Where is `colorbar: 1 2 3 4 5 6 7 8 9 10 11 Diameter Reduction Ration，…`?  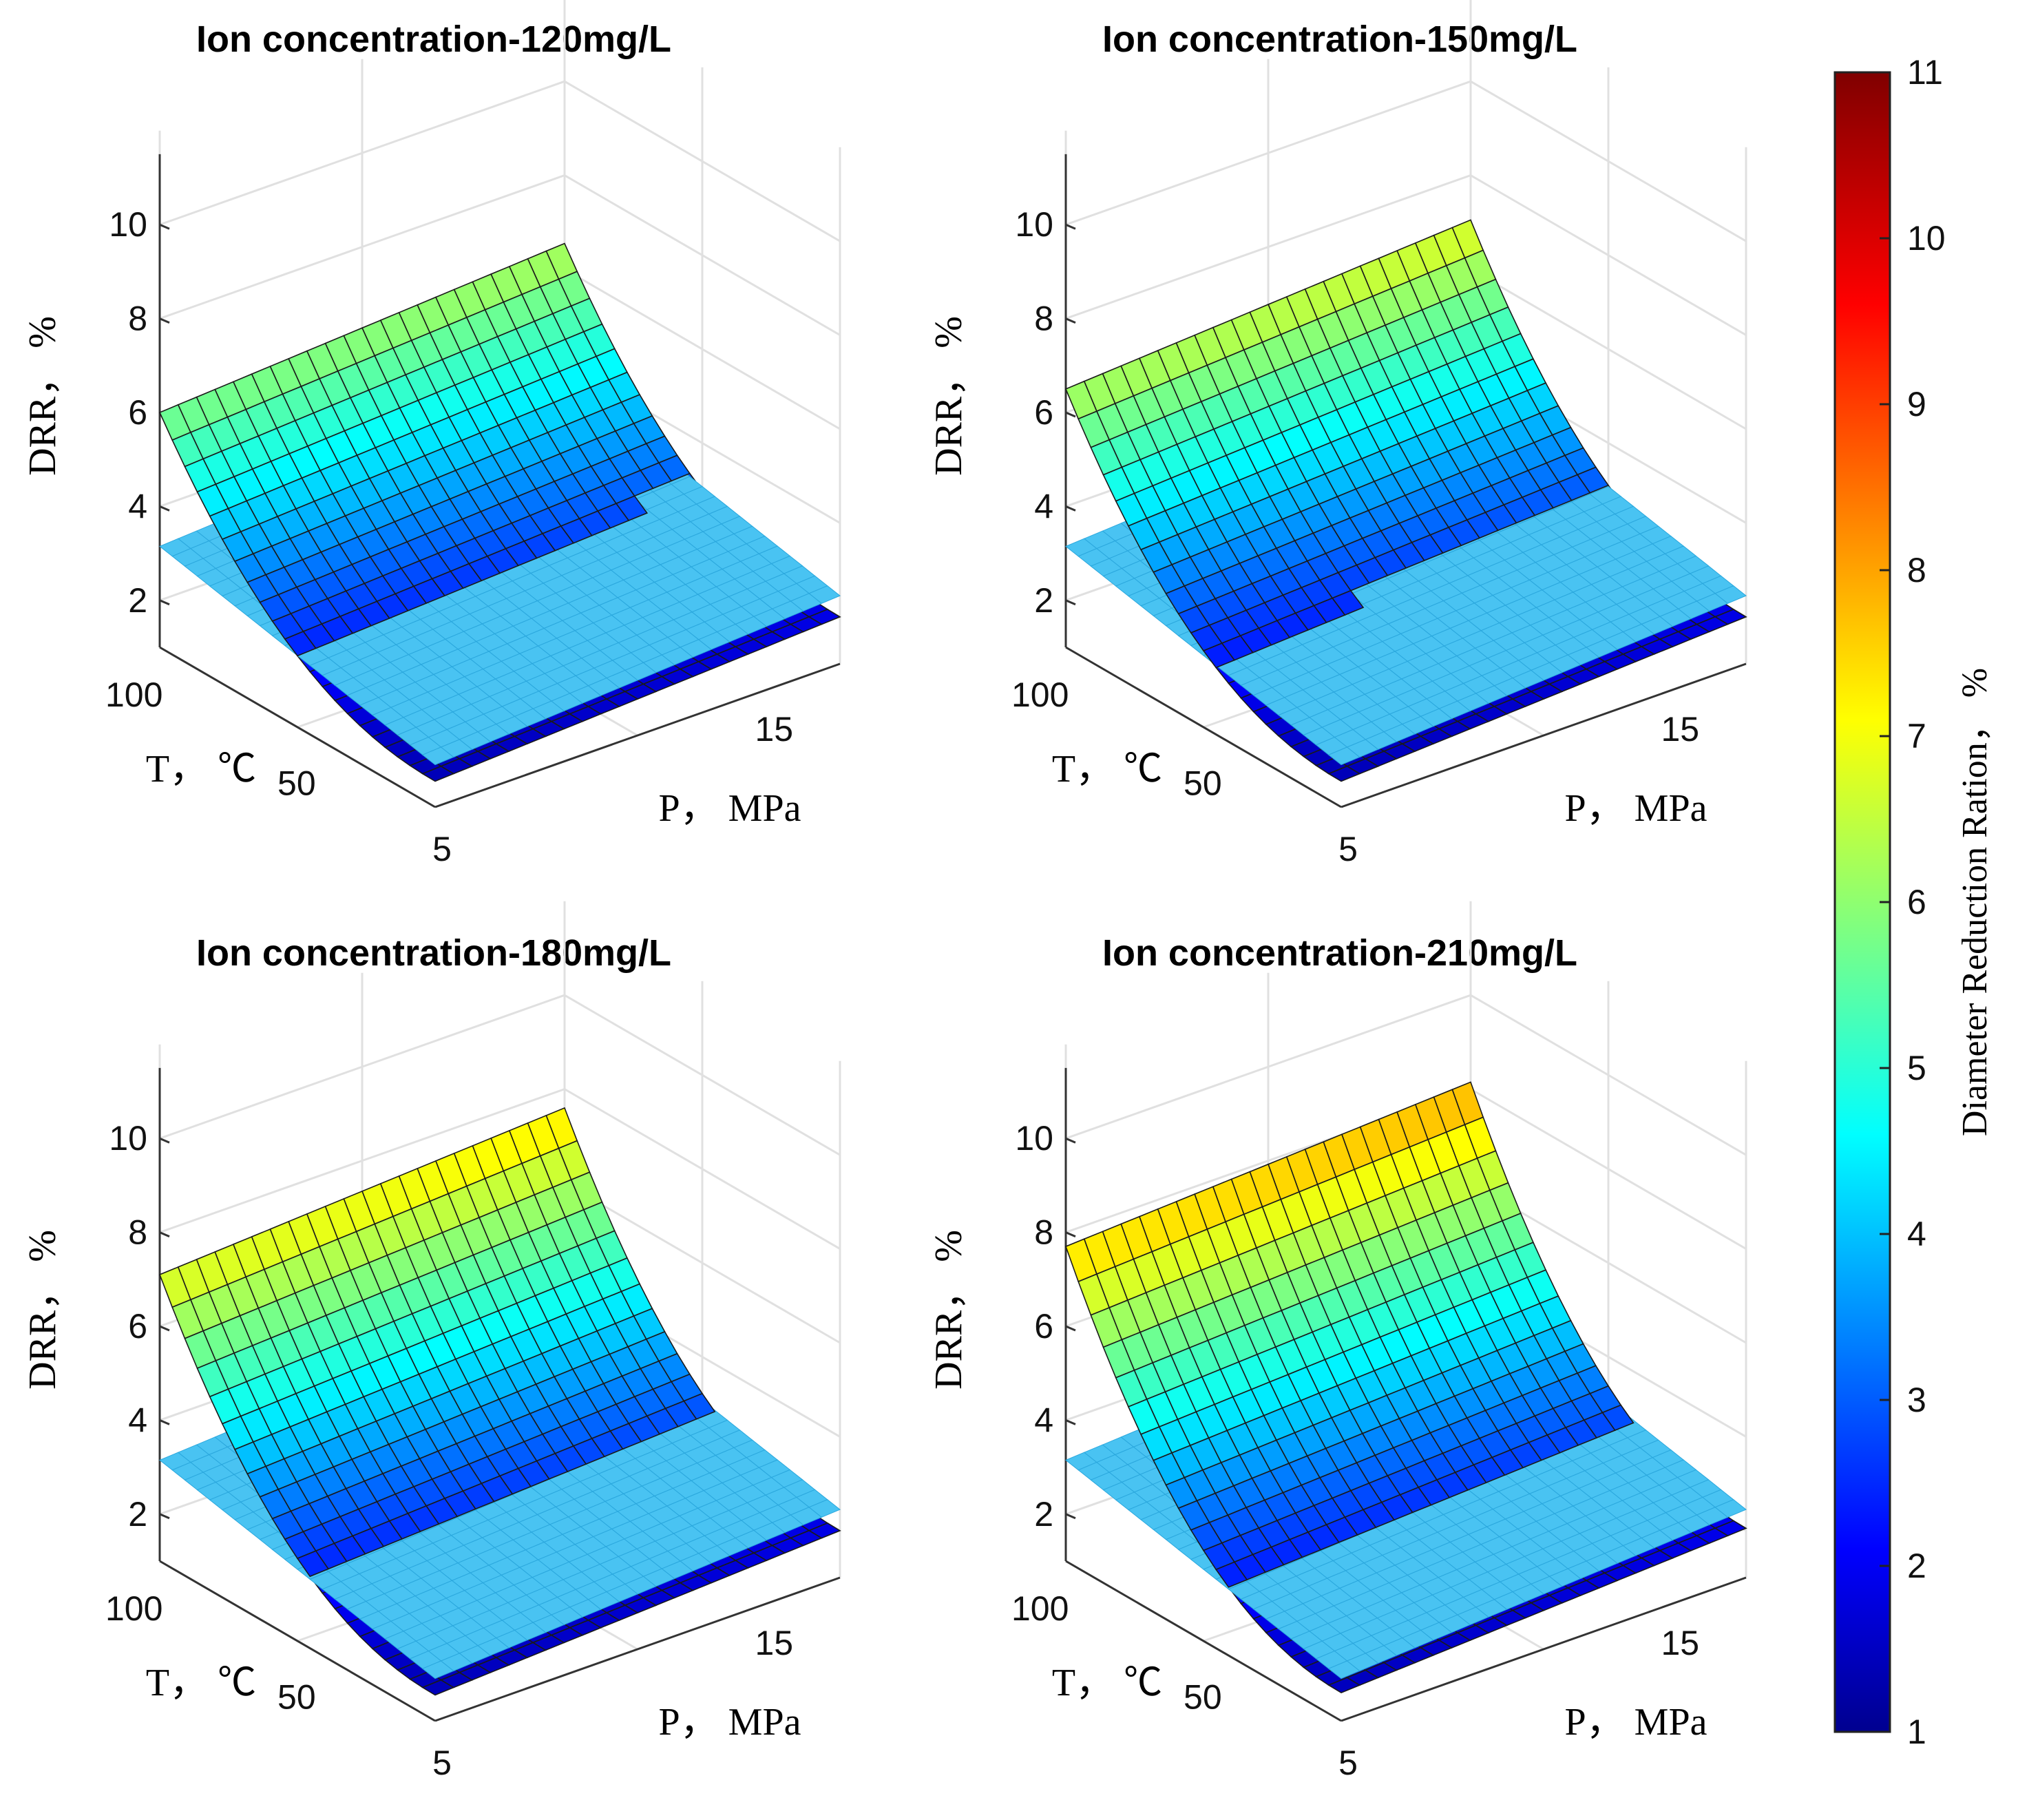
colorbar: 1 2 3 4 5 6 7 8 9 10 11 Diameter Reduction Ration，… is located at coordinates (1914, 902).